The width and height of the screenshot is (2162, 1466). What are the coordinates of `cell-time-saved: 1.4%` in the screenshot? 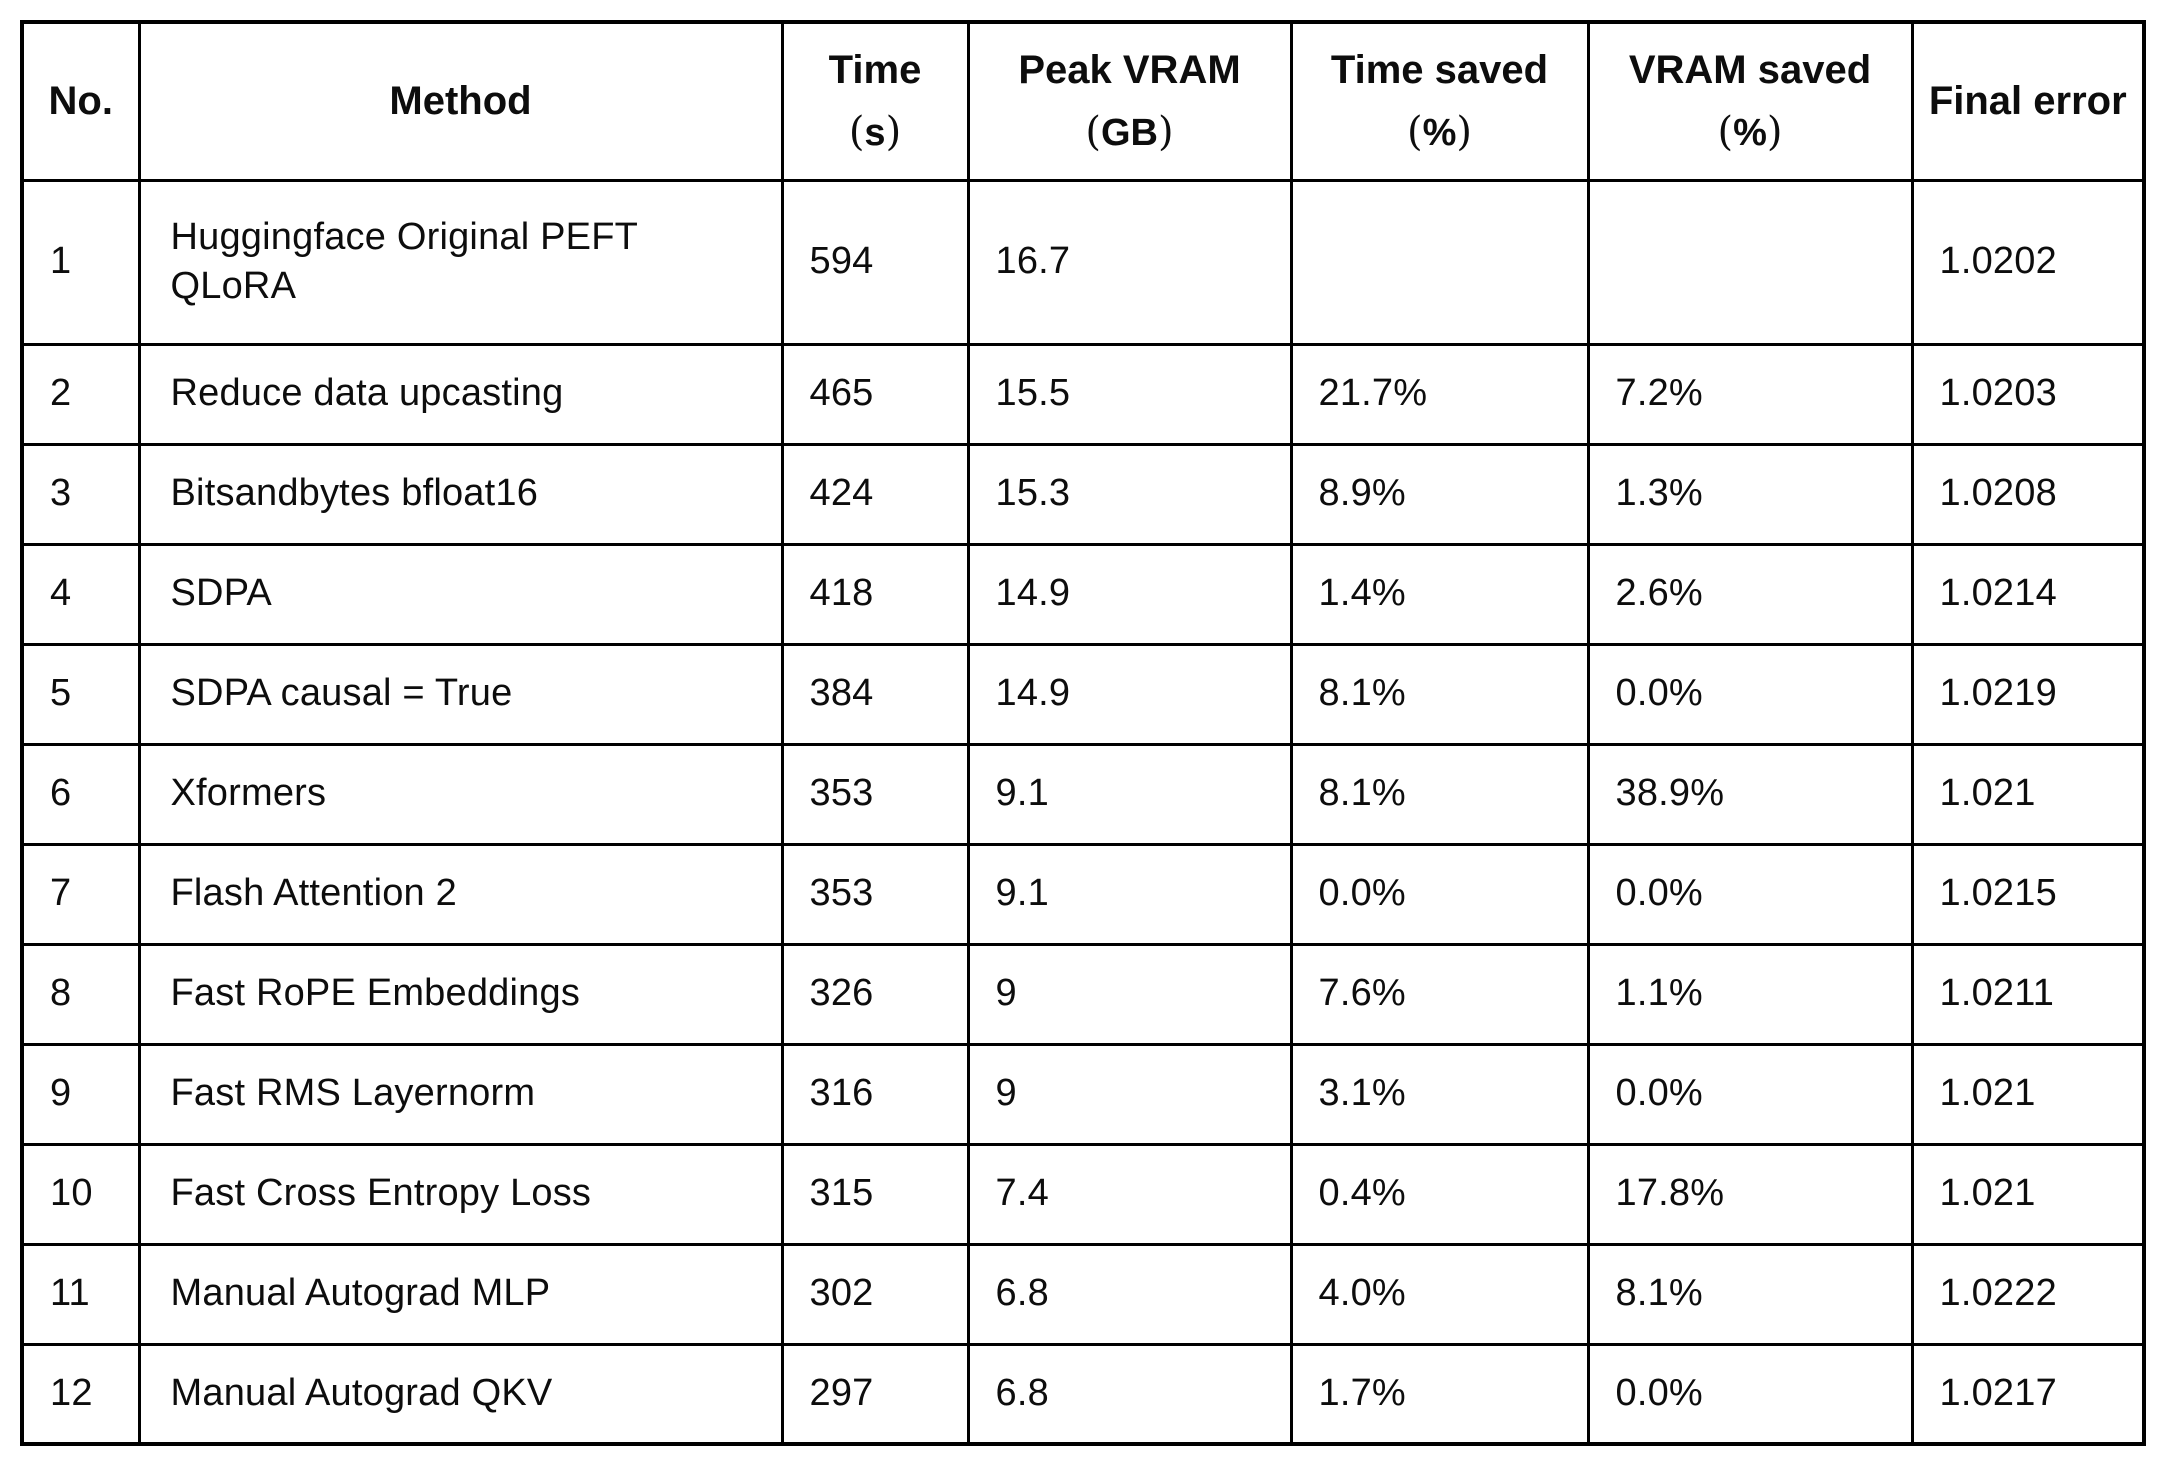 It's located at (1439, 594).